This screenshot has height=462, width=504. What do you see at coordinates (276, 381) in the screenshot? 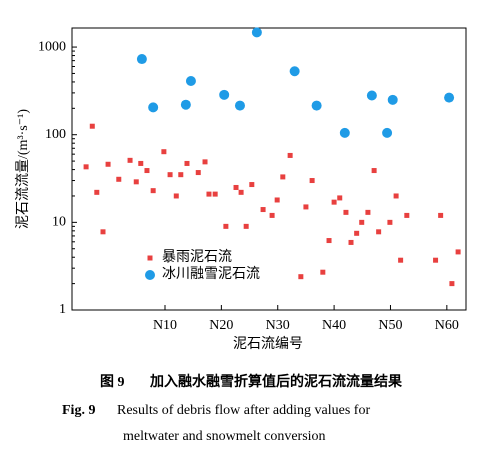
I see `caption-zh: 加入融水融雪折算值后的泥石流流量结果` at bounding box center [276, 381].